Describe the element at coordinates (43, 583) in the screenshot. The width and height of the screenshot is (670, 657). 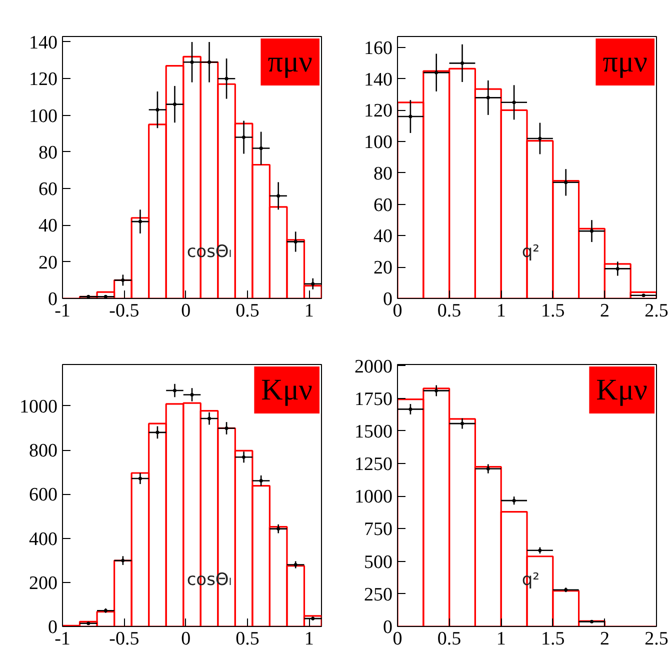
I see `y-tick-label: 200` at that location.